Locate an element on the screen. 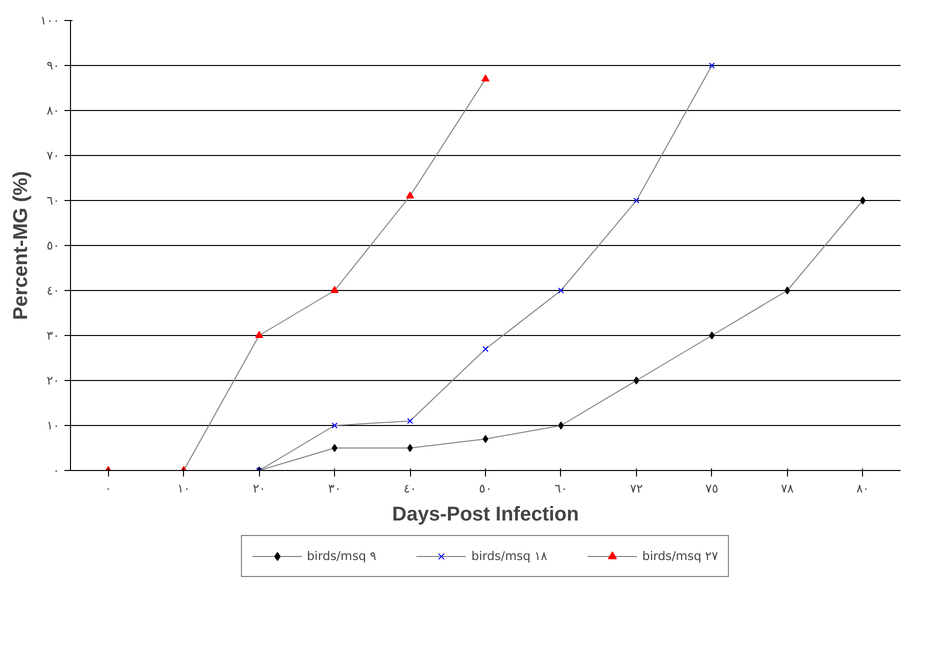 The image size is (946, 653). y-tick-label: ٨٠ is located at coordinates (53, 111).